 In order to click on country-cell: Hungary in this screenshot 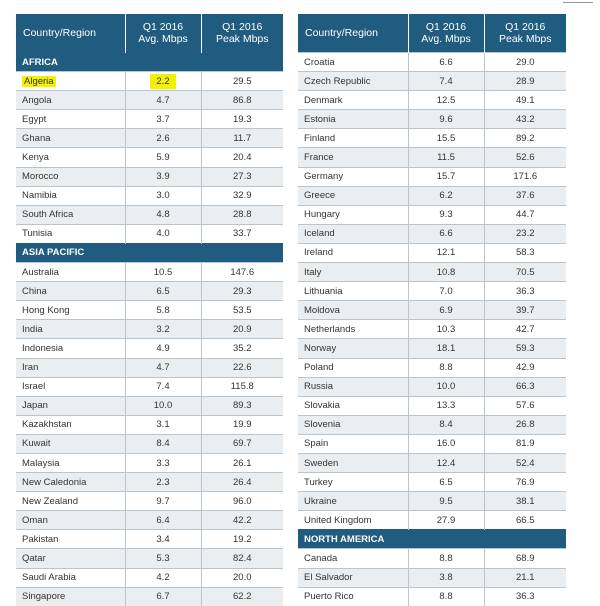, I will do `click(353, 214)`.